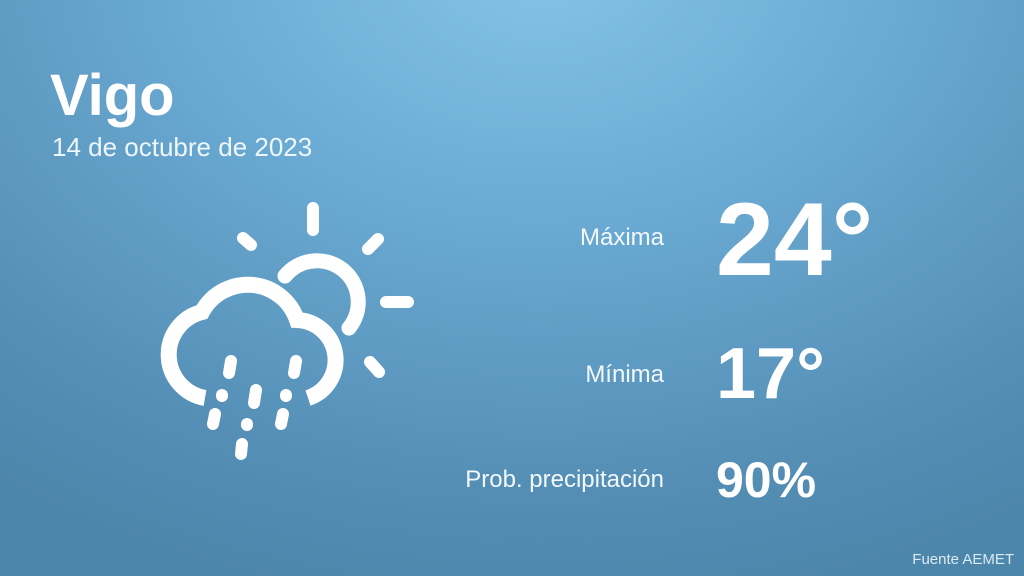 The height and width of the screenshot is (576, 1024). I want to click on min-temp-value: 17°, so click(770, 374).